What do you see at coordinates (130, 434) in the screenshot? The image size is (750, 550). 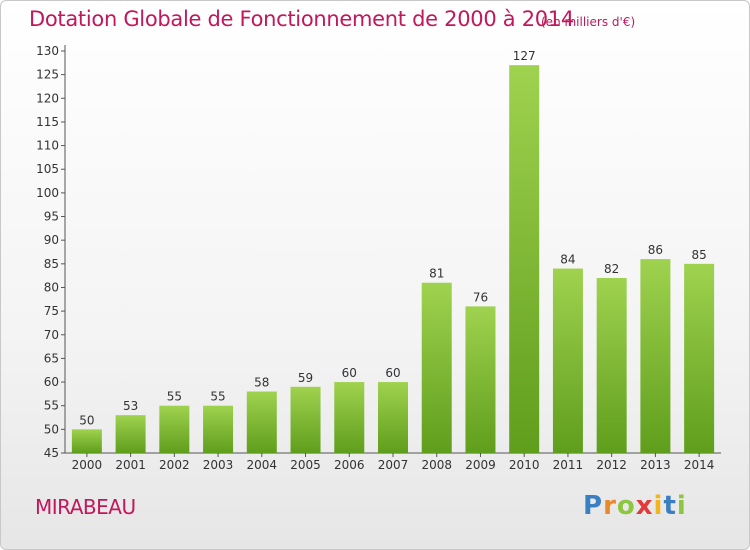 I see `bar-2001` at bounding box center [130, 434].